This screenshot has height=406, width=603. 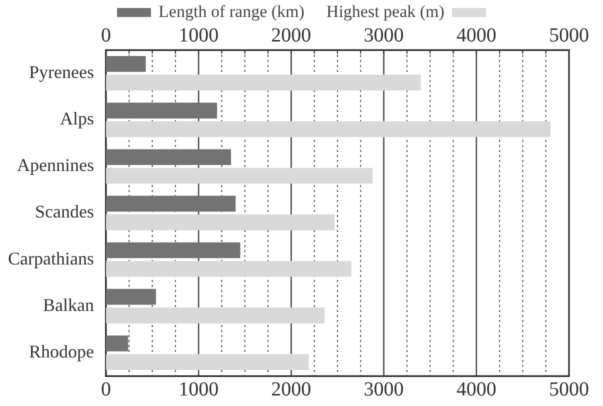 What do you see at coordinates (231, 12) in the screenshot?
I see `legend-label: Length of range (km)` at bounding box center [231, 12].